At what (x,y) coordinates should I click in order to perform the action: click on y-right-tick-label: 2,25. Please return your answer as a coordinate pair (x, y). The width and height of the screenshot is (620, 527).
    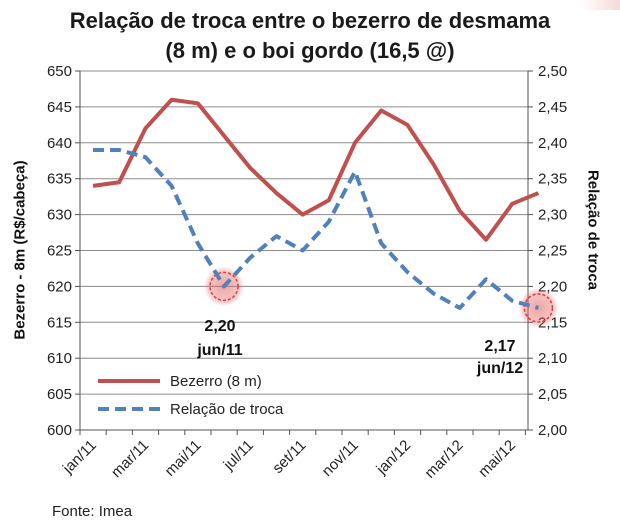
    Looking at the image, I should click on (552, 251).